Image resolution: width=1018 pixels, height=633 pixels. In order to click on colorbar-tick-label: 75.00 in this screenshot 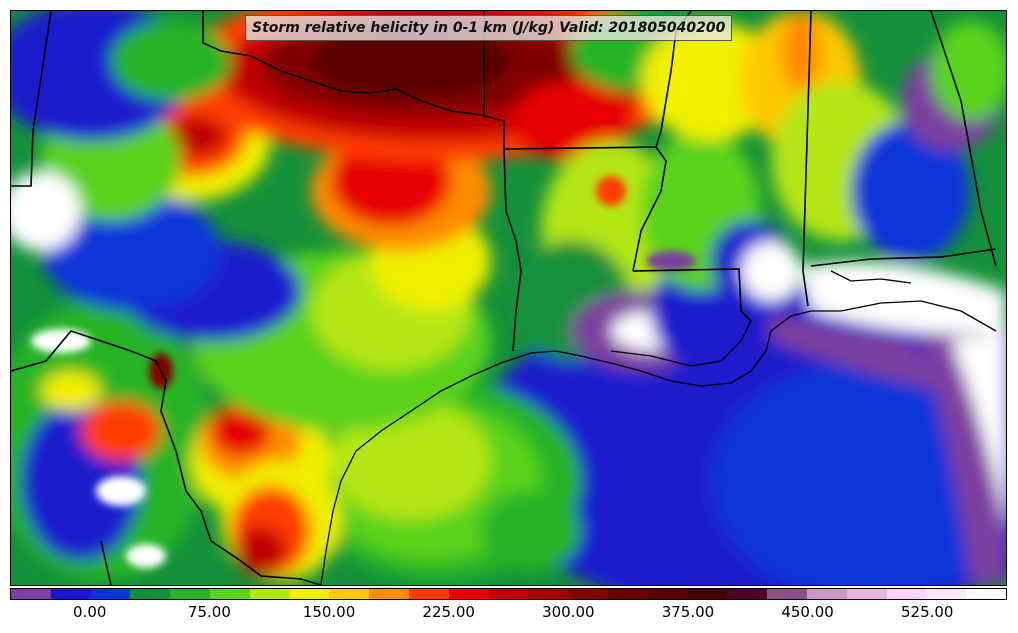, I will do `click(209, 612)`.